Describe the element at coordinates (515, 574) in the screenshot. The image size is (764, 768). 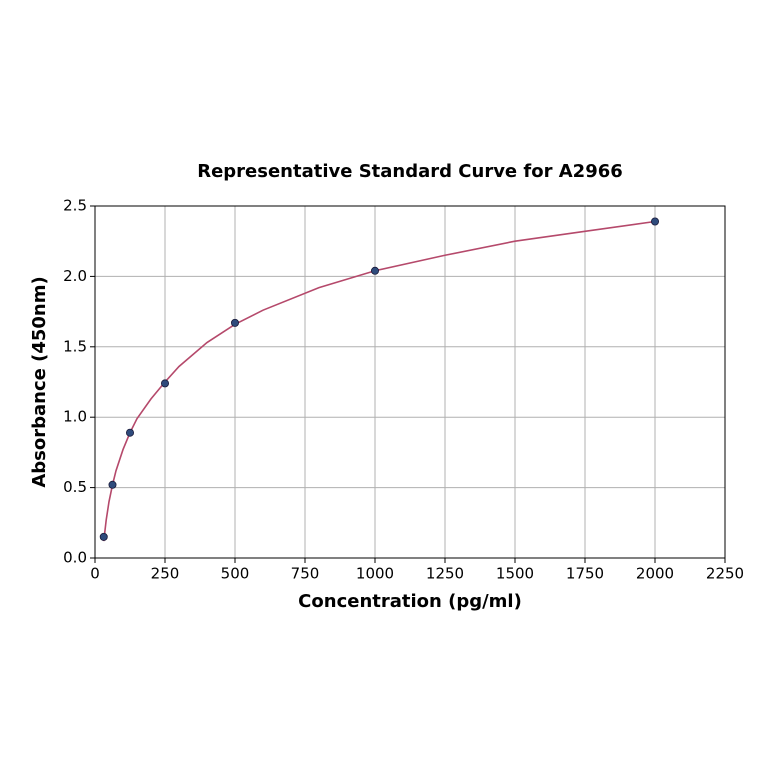
I see `x-tick-label: 1500` at that location.